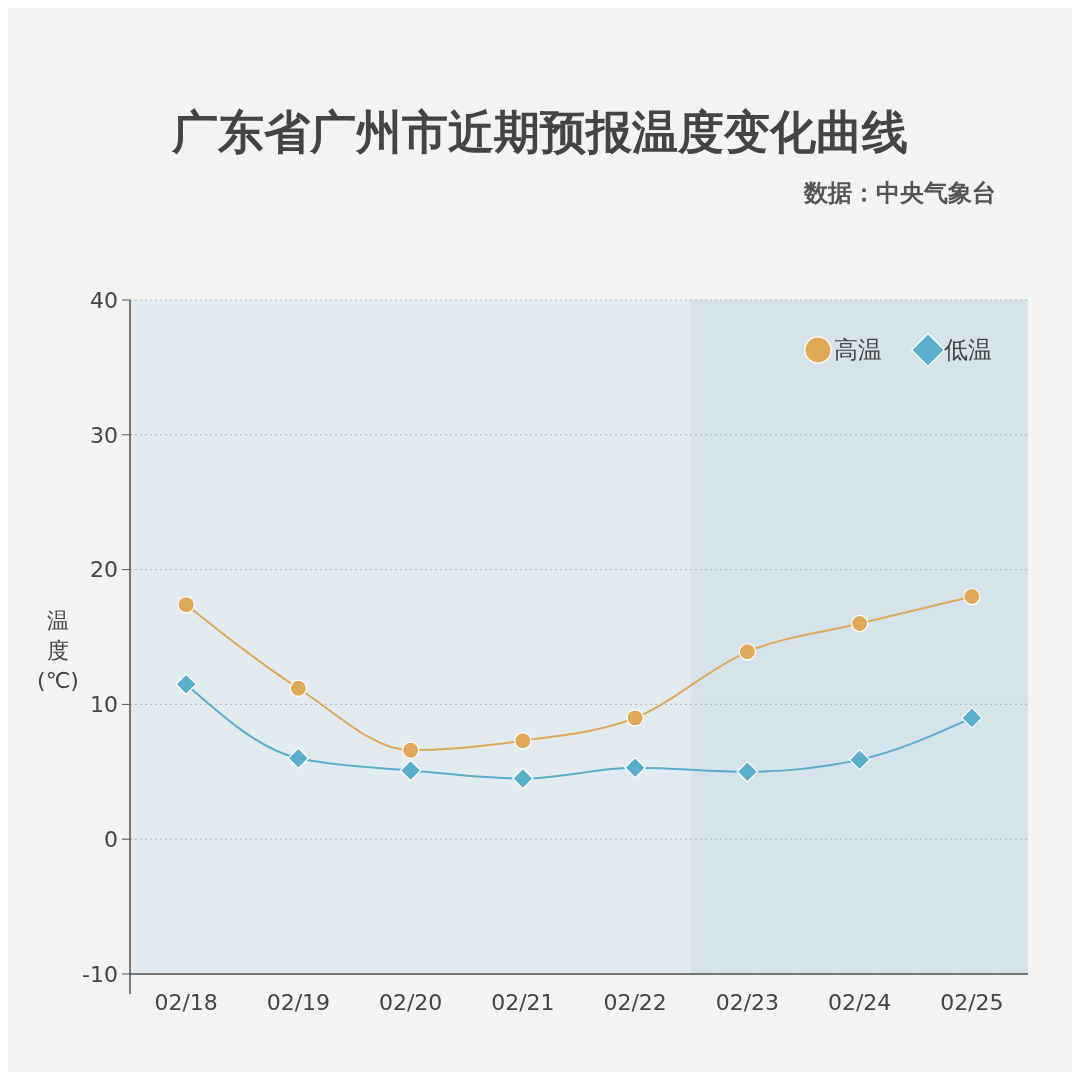  Describe the element at coordinates (104, 300) in the screenshot. I see `y-tick-label: 40` at that location.